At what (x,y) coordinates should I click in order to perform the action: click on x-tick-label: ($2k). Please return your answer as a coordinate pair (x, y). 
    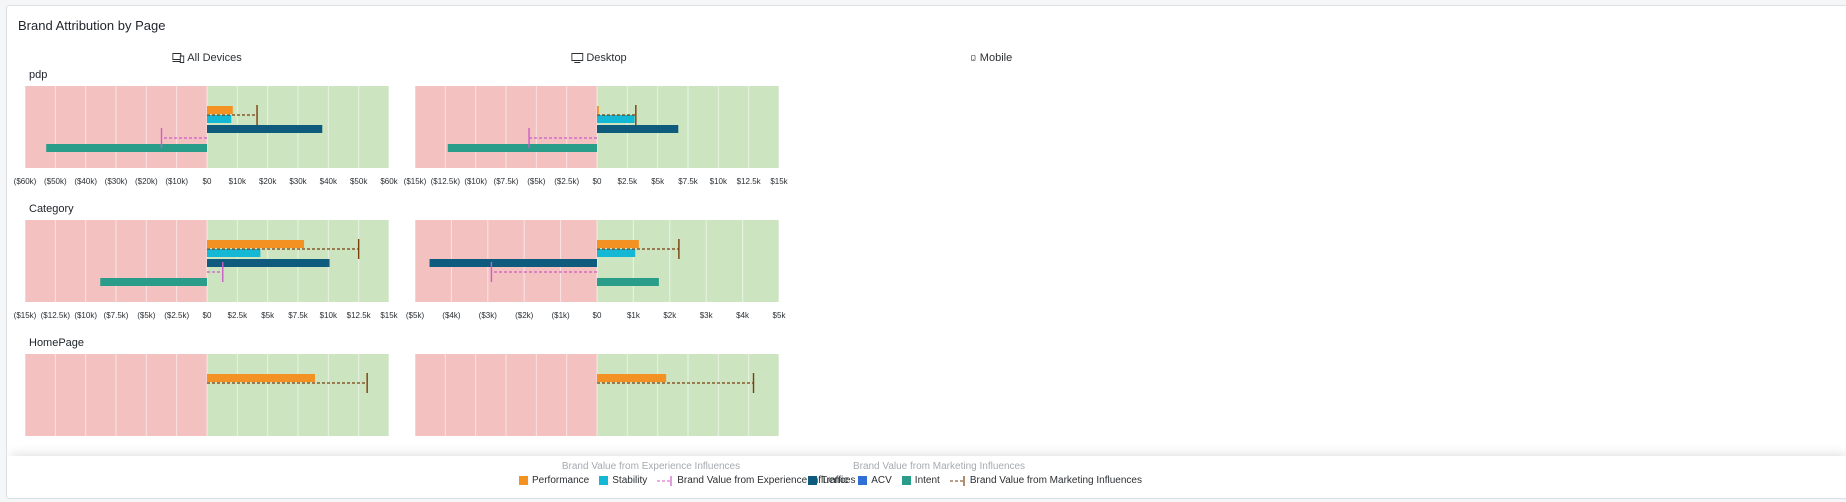
    Looking at the image, I should click on (524, 315).